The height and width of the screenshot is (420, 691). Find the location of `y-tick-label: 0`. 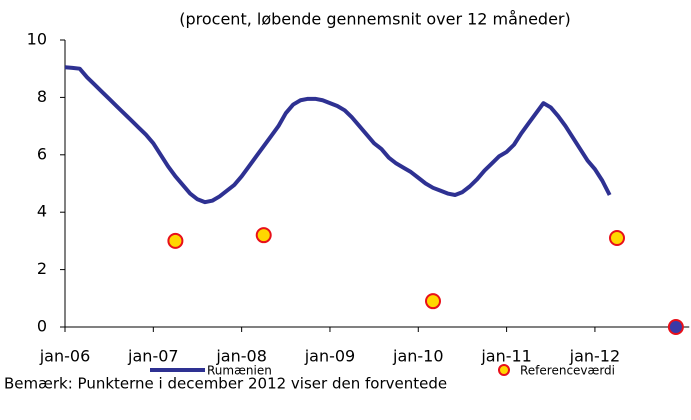

y-tick-label: 0 is located at coordinates (42, 326).